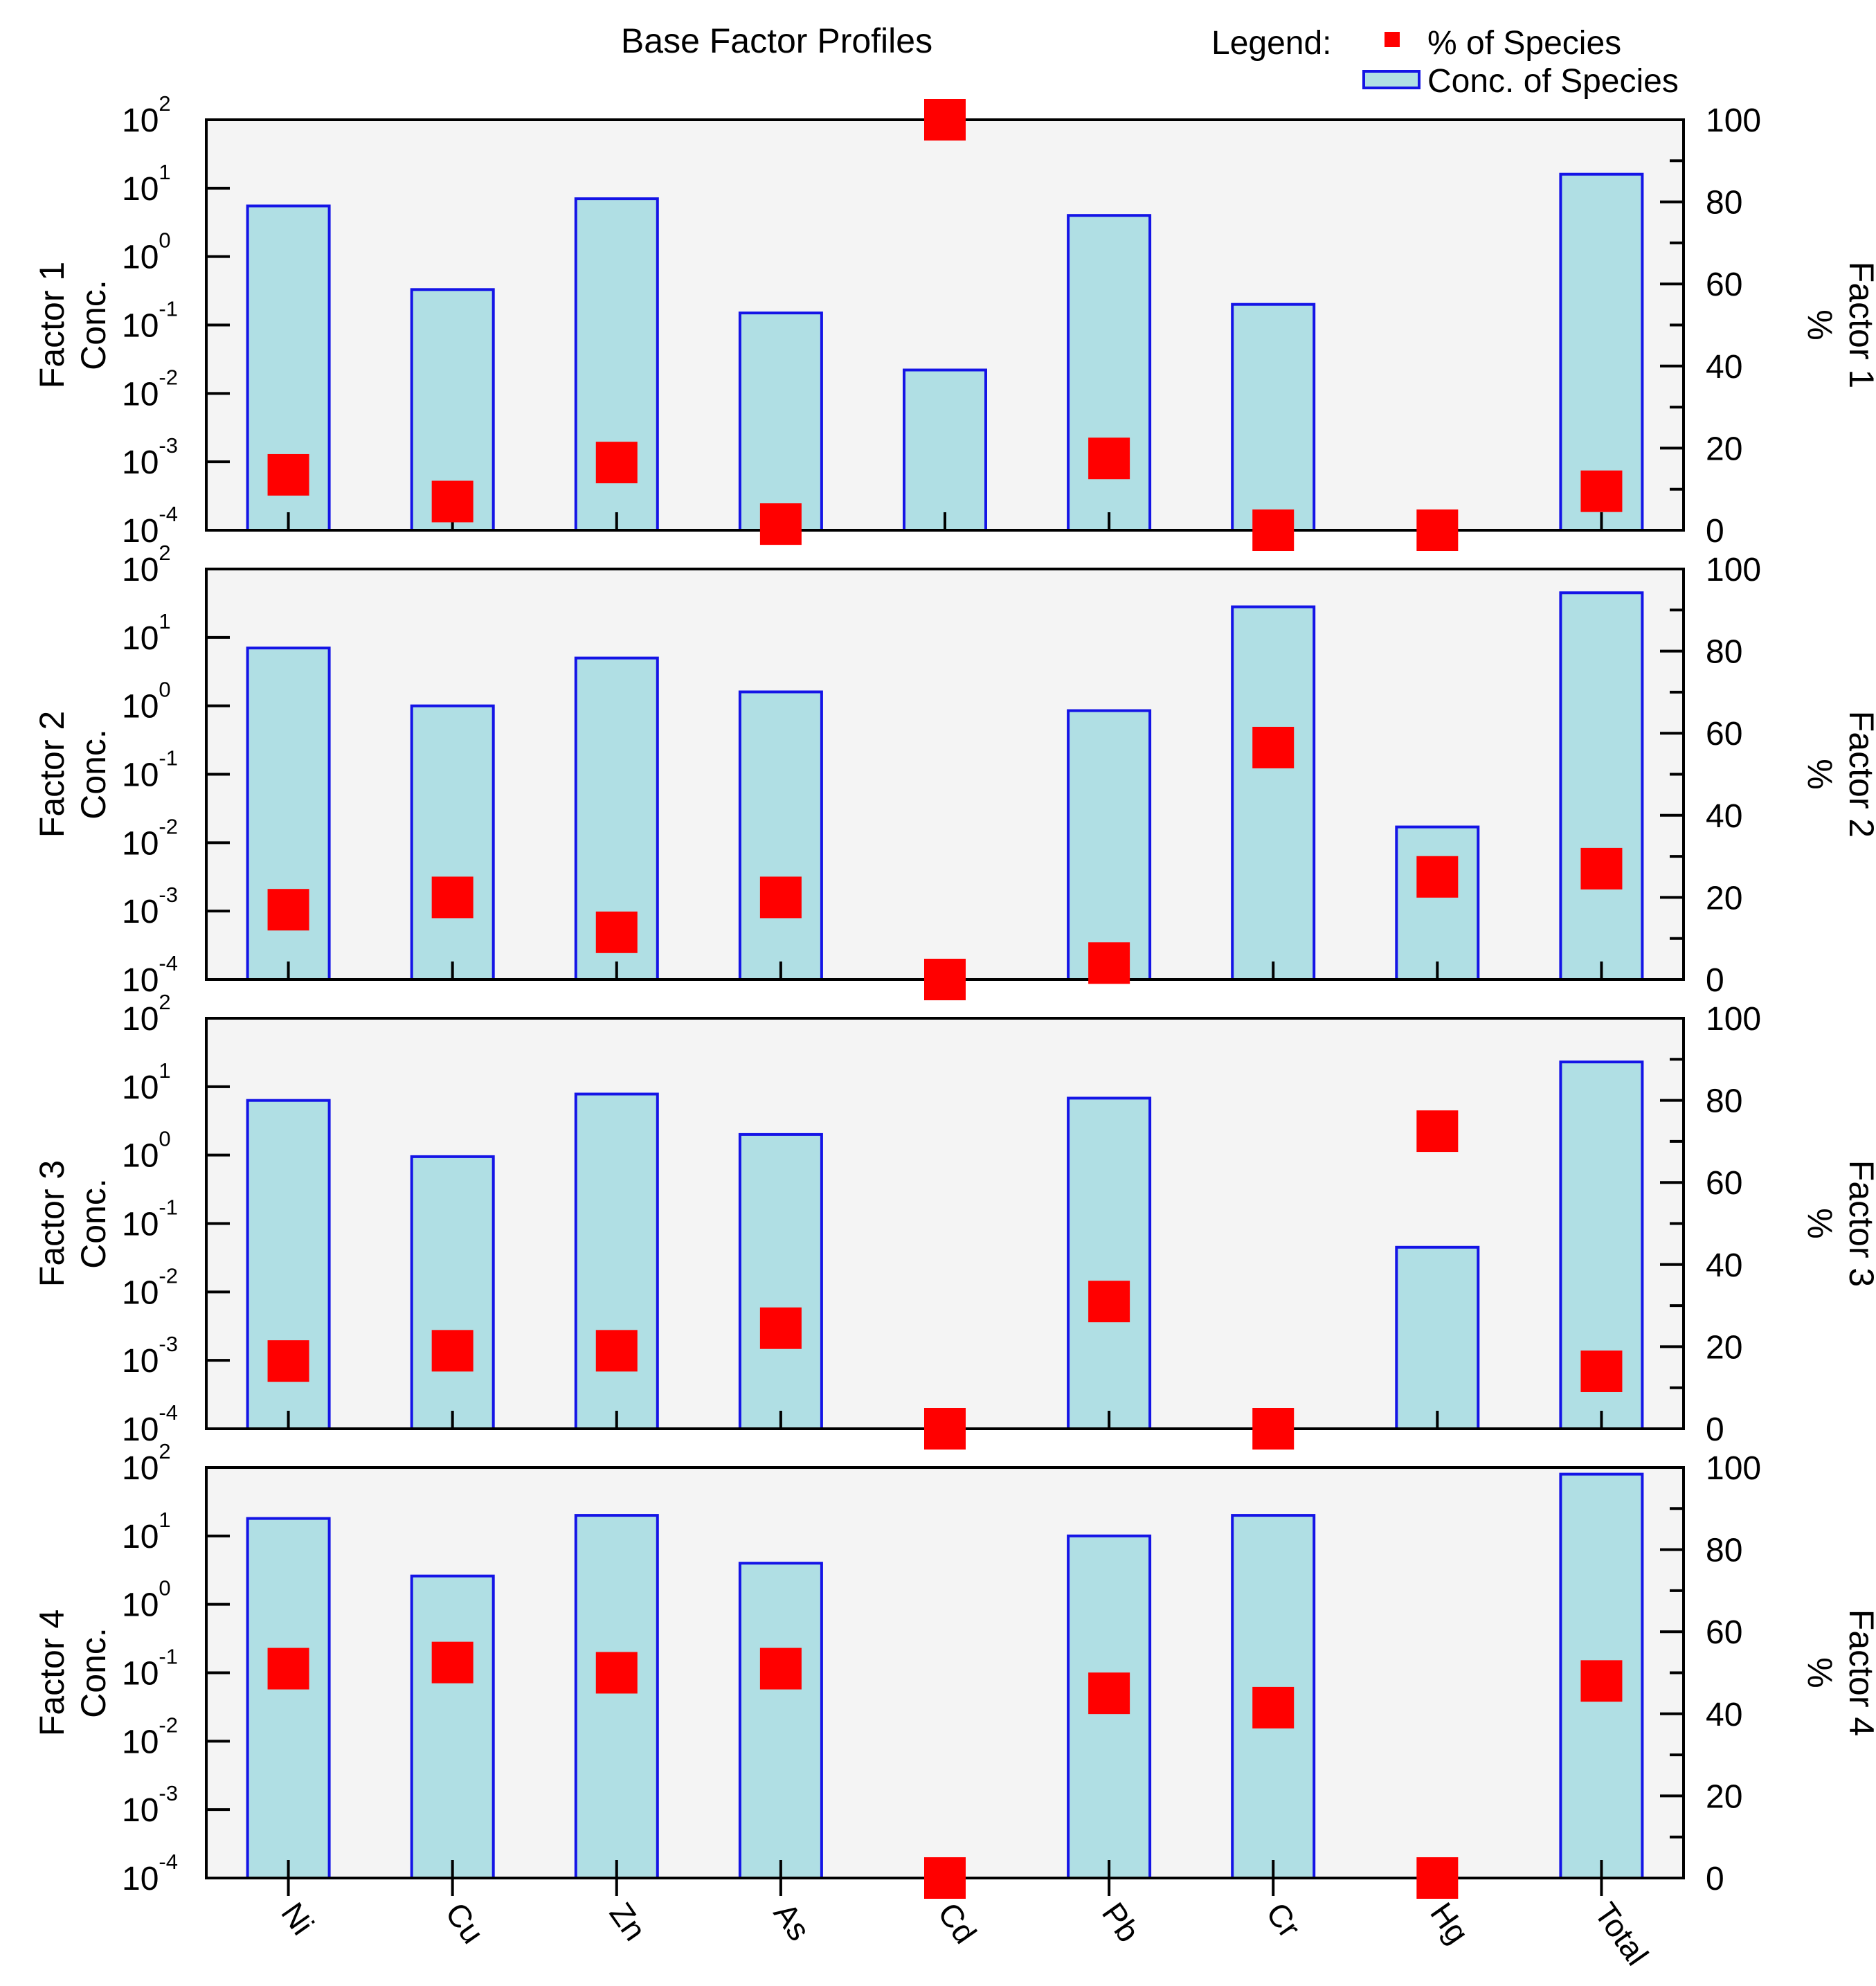 The width and height of the screenshot is (1876, 1986). Describe the element at coordinates (780, 1721) in the screenshot. I see `conc-bar-as` at that location.